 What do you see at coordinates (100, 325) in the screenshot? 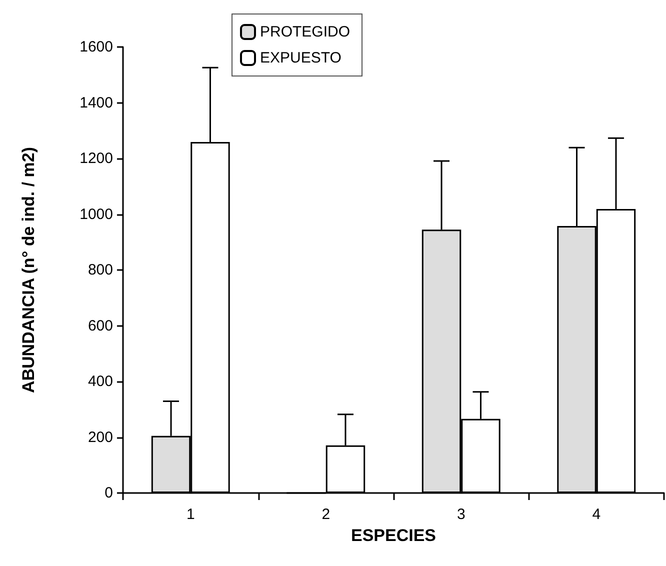
I see `y-tick-label: 600` at bounding box center [100, 325].